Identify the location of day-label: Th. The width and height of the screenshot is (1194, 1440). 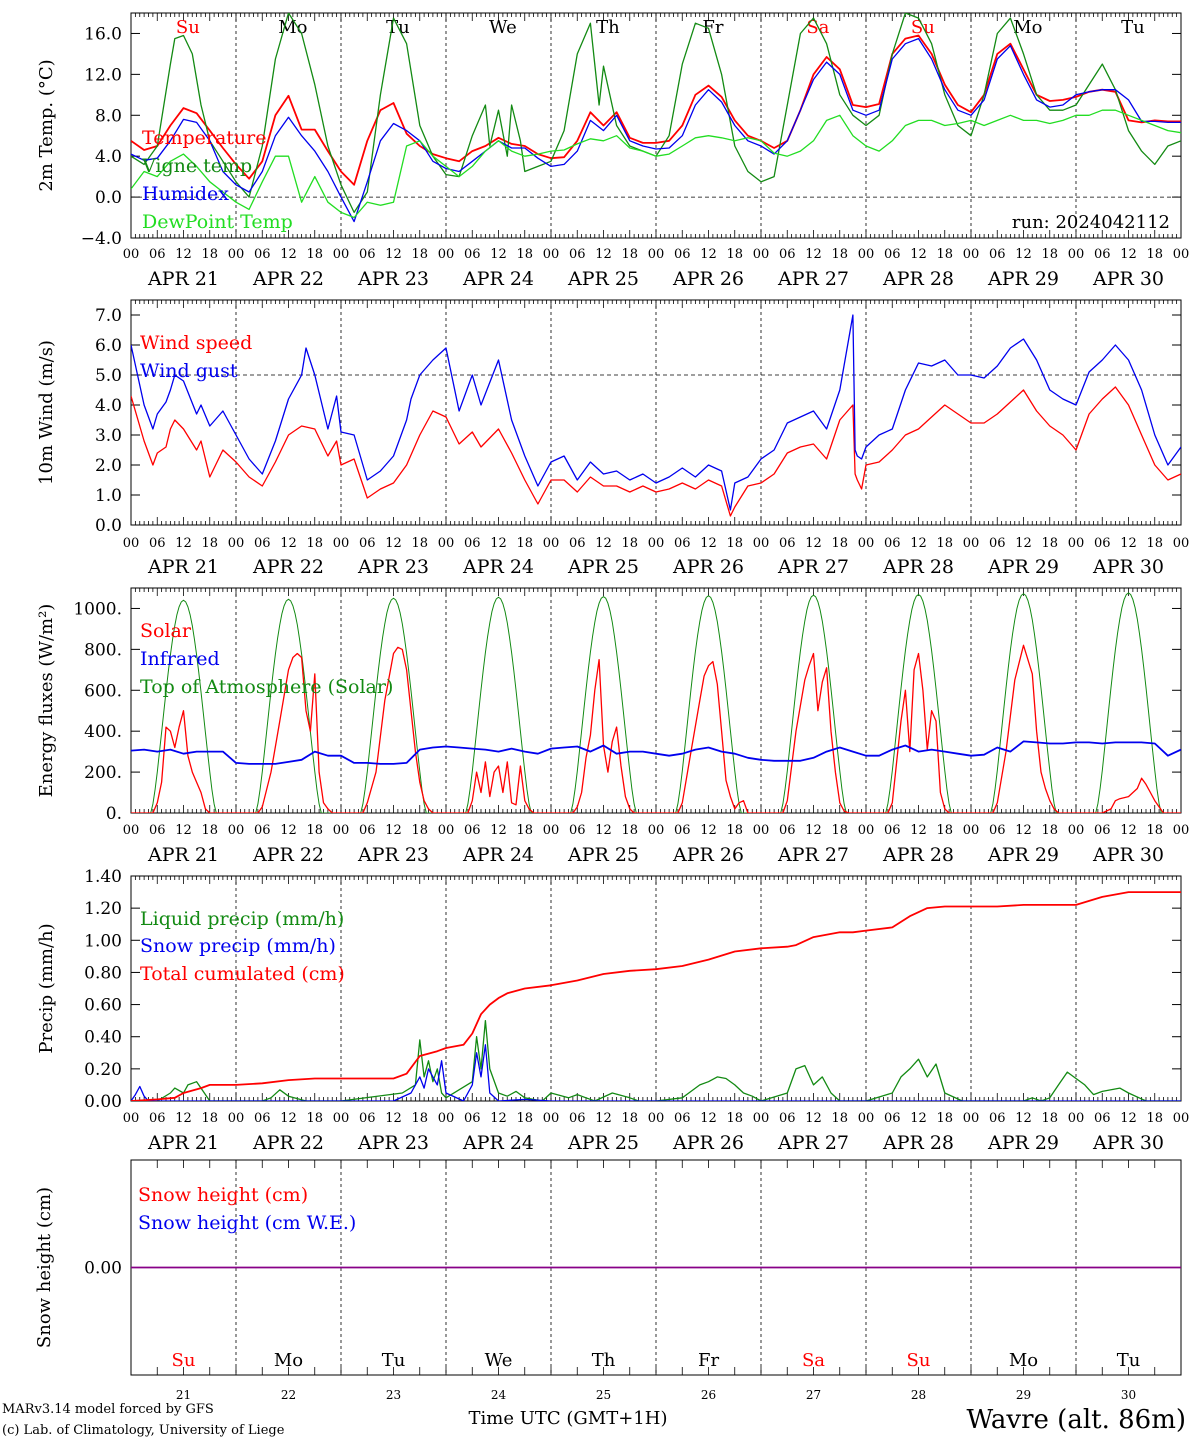
(608, 27).